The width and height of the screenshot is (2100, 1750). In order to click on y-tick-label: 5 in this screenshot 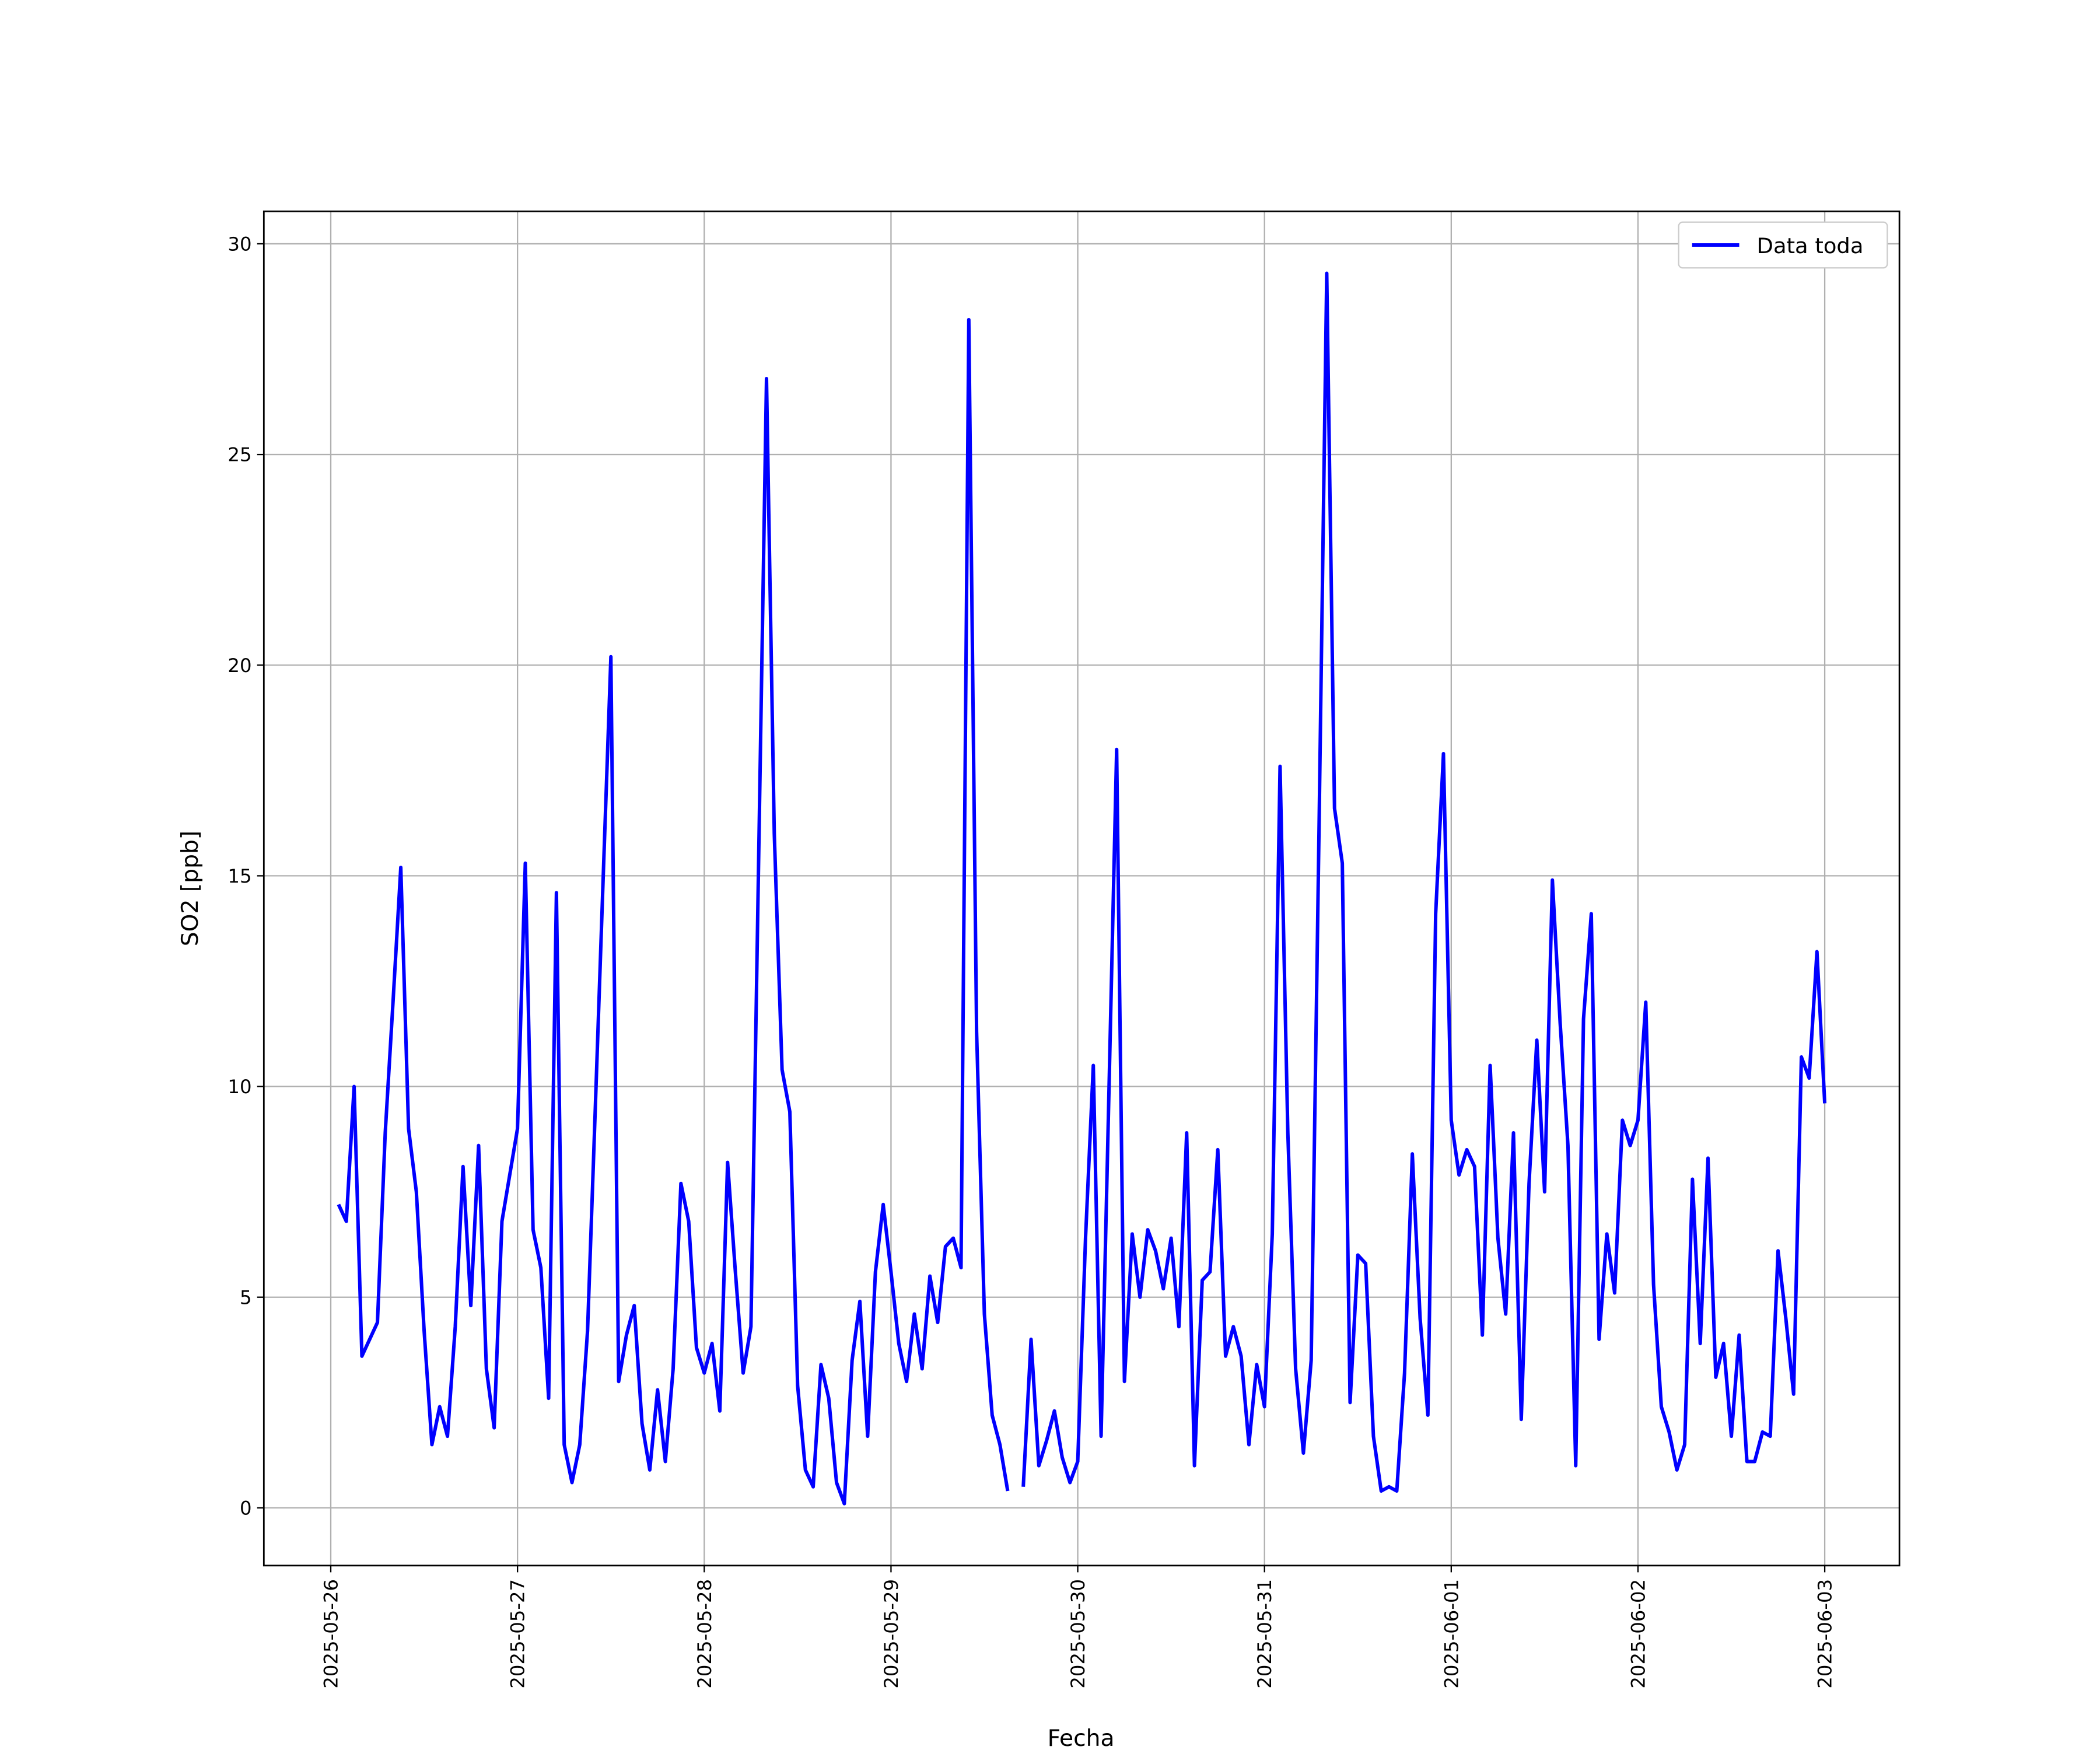, I will do `click(246, 1297)`.